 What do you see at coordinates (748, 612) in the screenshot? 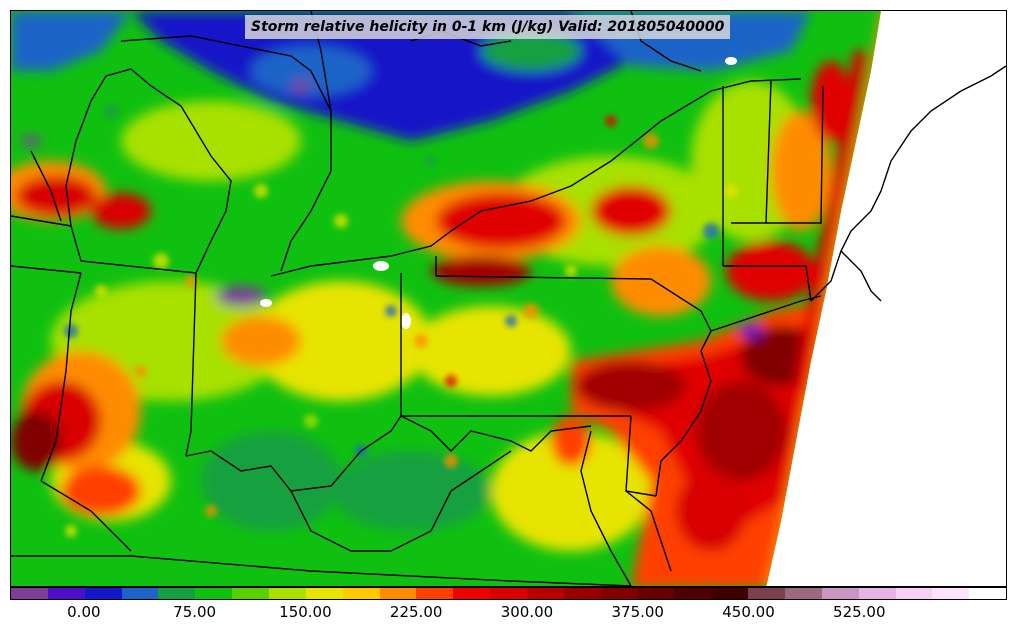
I see `colorbar-tick-label: 450.00` at bounding box center [748, 612].